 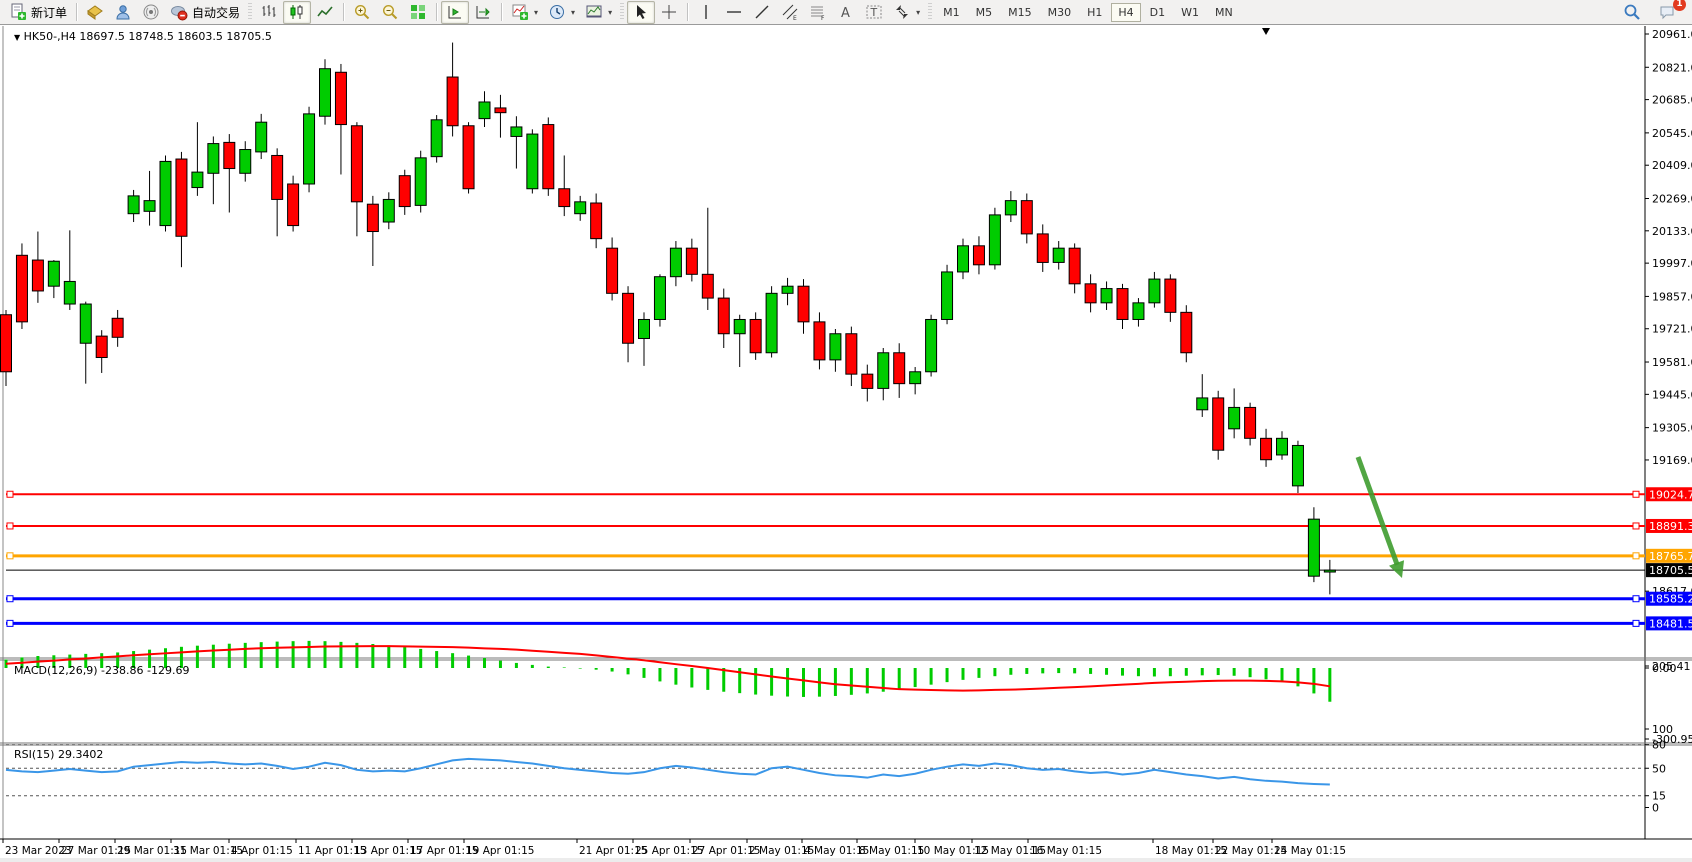 I want to click on text-label-button: T, so click(x=874, y=12).